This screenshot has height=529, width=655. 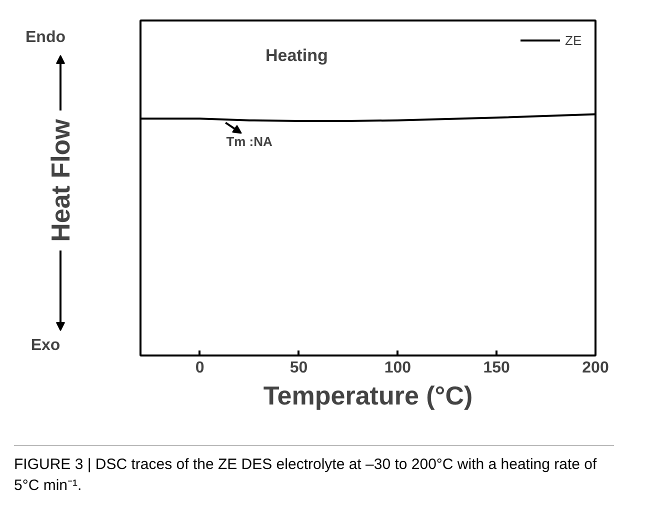 I want to click on legend-label: ZE, so click(x=574, y=40).